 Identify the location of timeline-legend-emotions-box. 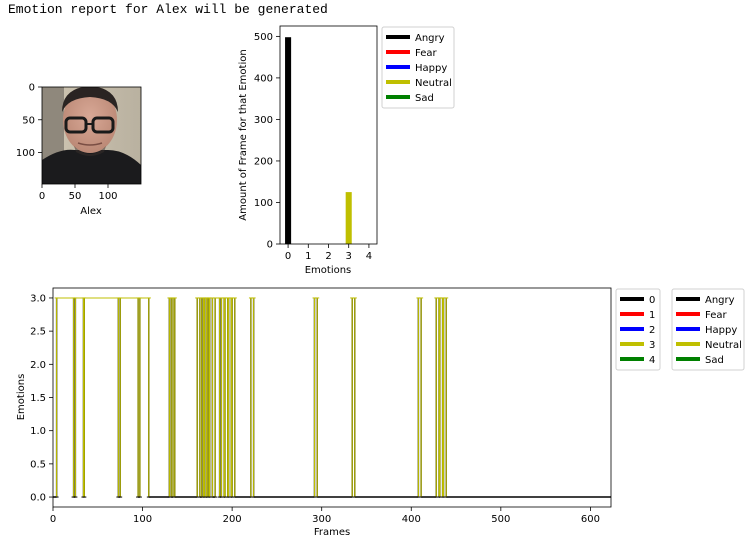
(708, 329).